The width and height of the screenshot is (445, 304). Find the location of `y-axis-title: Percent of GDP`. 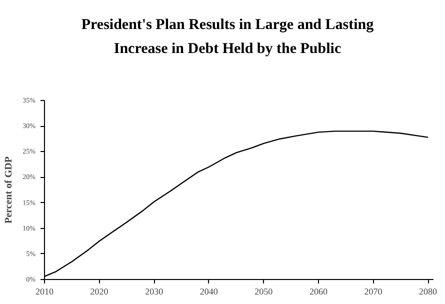

y-axis-title: Percent of GDP is located at coordinates (9, 190).